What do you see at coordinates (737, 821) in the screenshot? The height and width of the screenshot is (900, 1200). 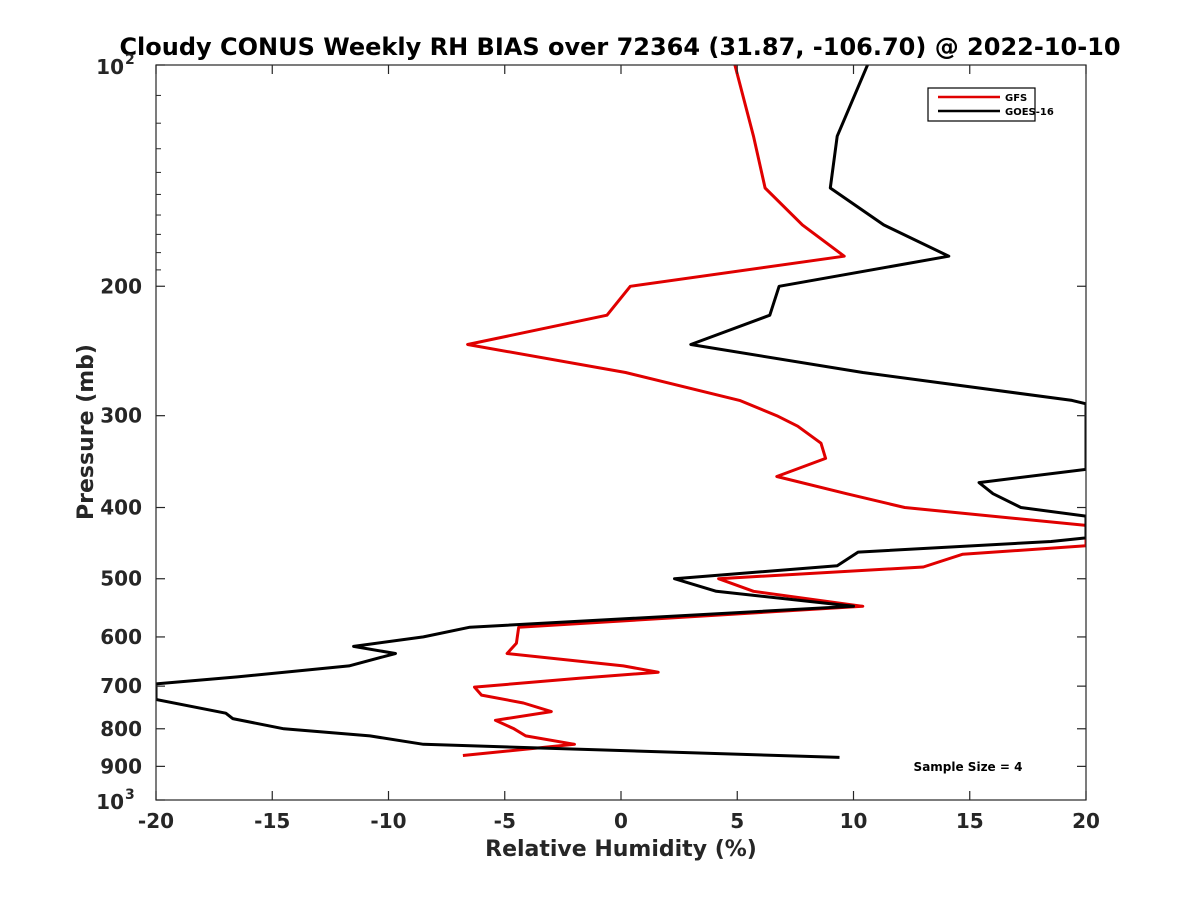 I see `x-tick-label: 5` at bounding box center [737, 821].